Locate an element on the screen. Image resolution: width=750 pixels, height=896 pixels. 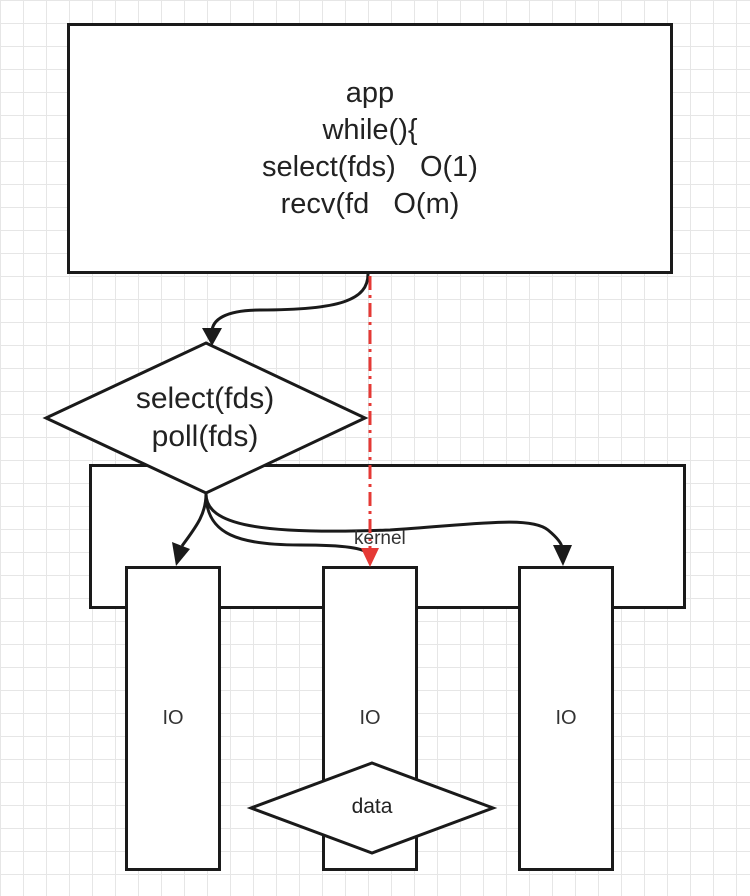
app-line-3: select(fds) O(1) is located at coordinates (370, 166).